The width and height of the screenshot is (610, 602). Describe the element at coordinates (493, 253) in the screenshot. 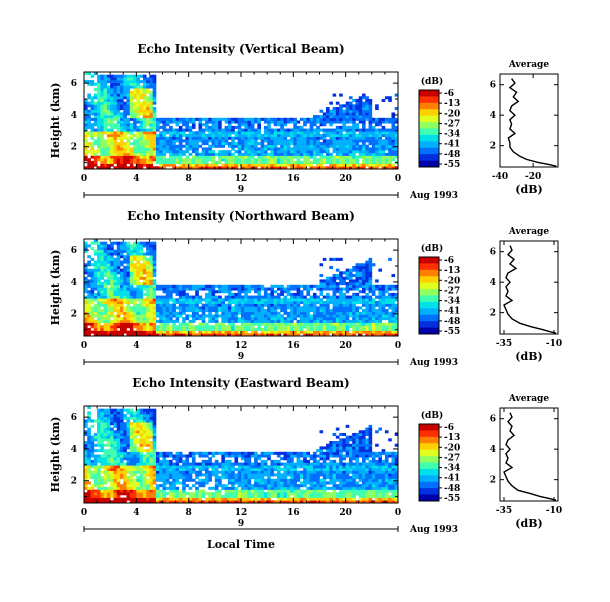

I see `average-y-tick-label: 6` at that location.